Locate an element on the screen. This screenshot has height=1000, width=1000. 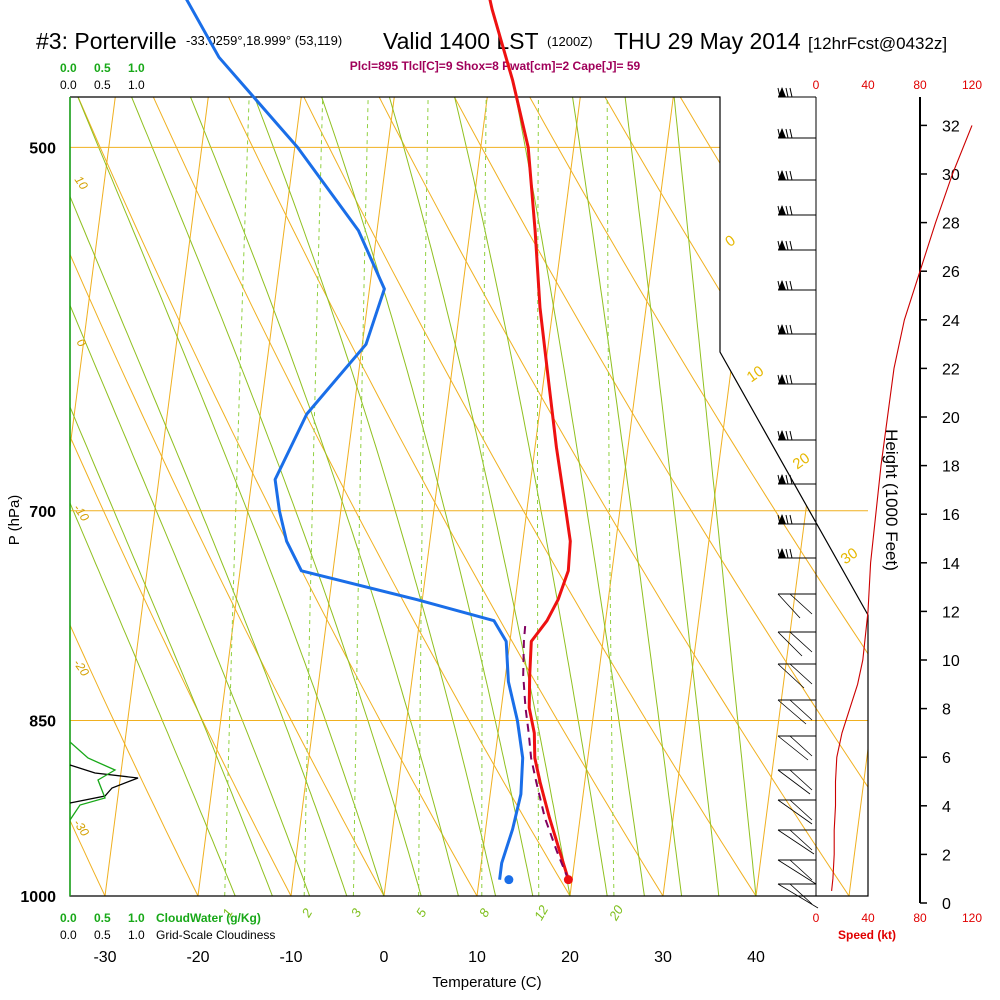
isotherm-label: -20 is located at coordinates (82, 668).